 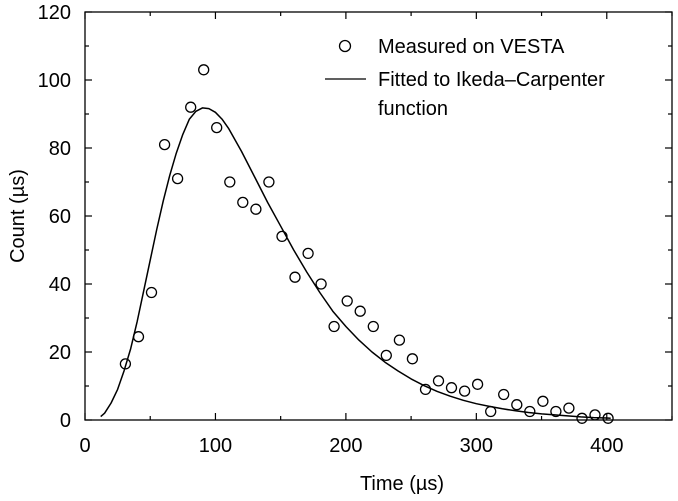 I want to click on legend-label-fitted-line2: function, so click(x=413, y=109).